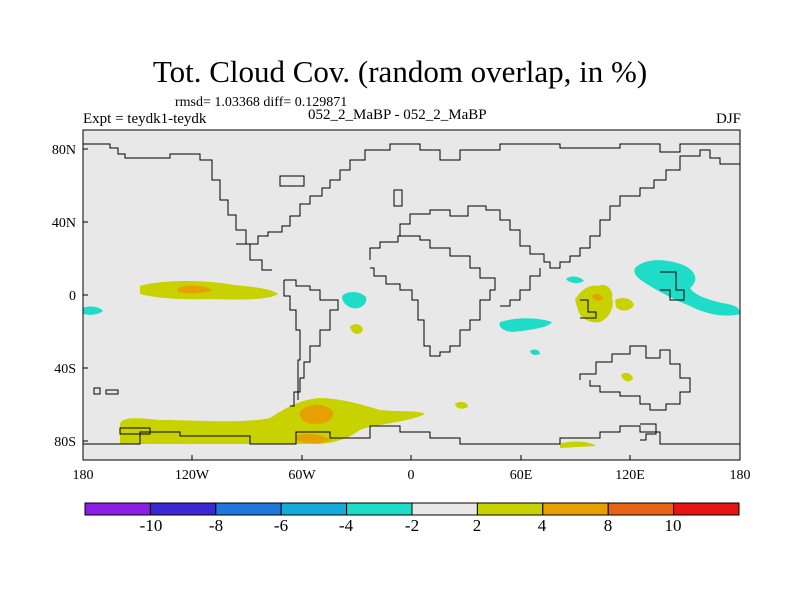 The image size is (800, 600). What do you see at coordinates (687, 288) in the screenshot?
I see `shade-pacific-neg` at bounding box center [687, 288].